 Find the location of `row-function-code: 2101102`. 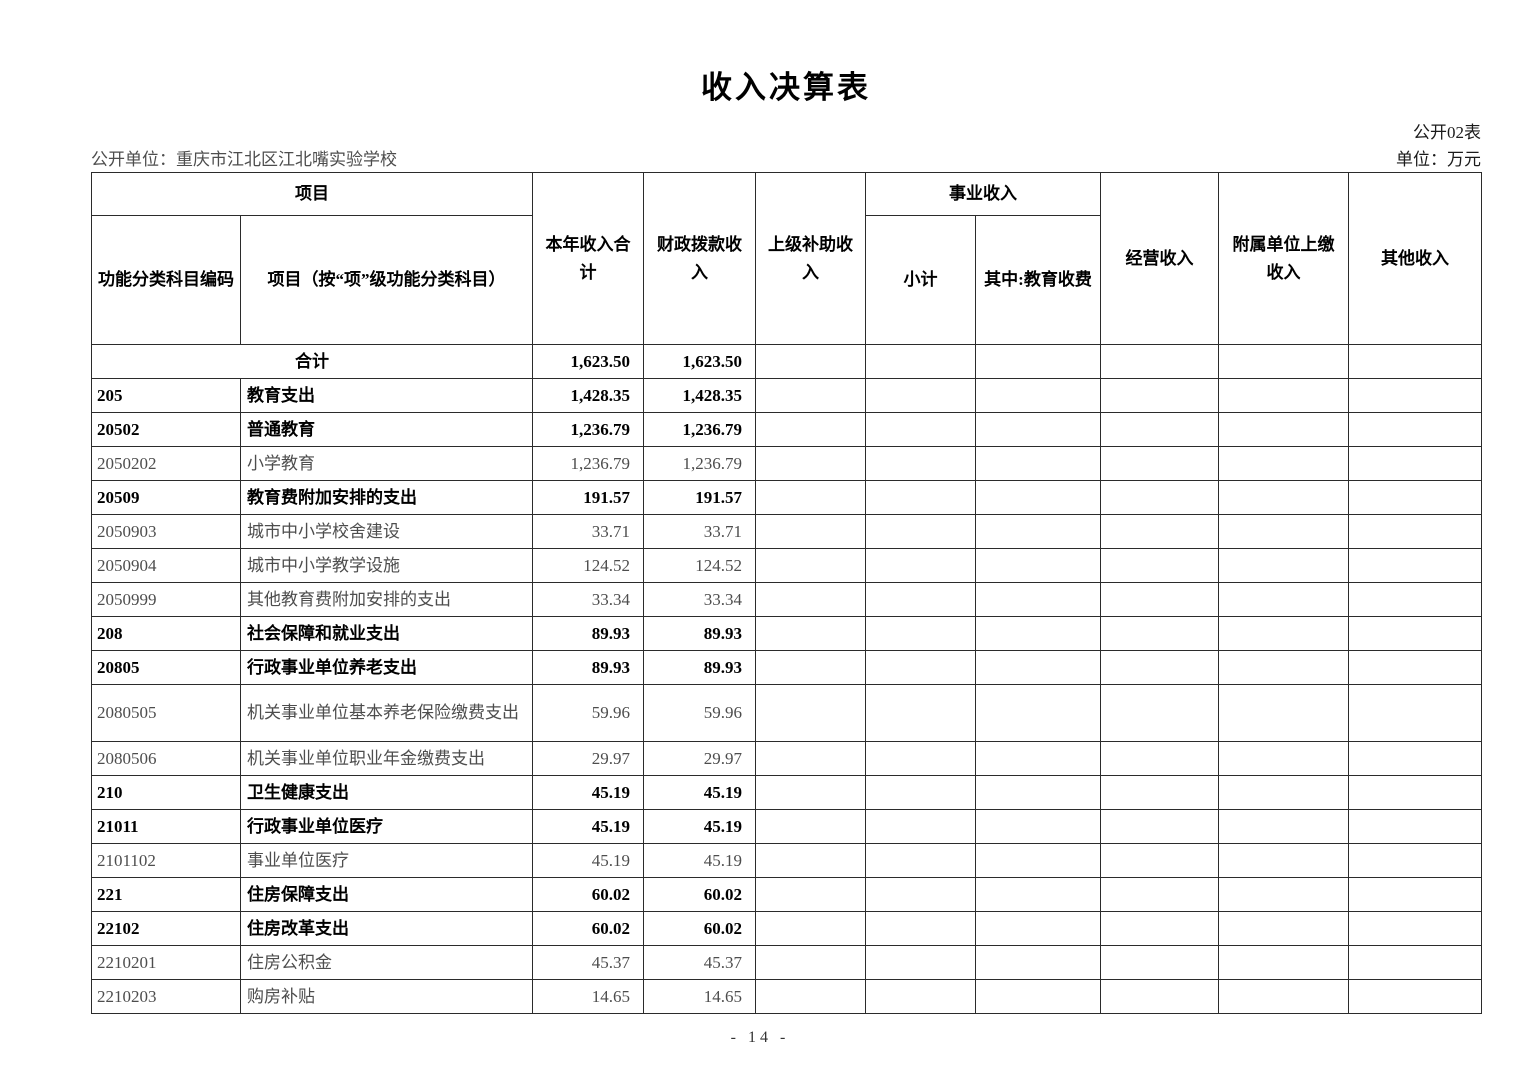

row-function-code: 2101102 is located at coordinates (166, 860).